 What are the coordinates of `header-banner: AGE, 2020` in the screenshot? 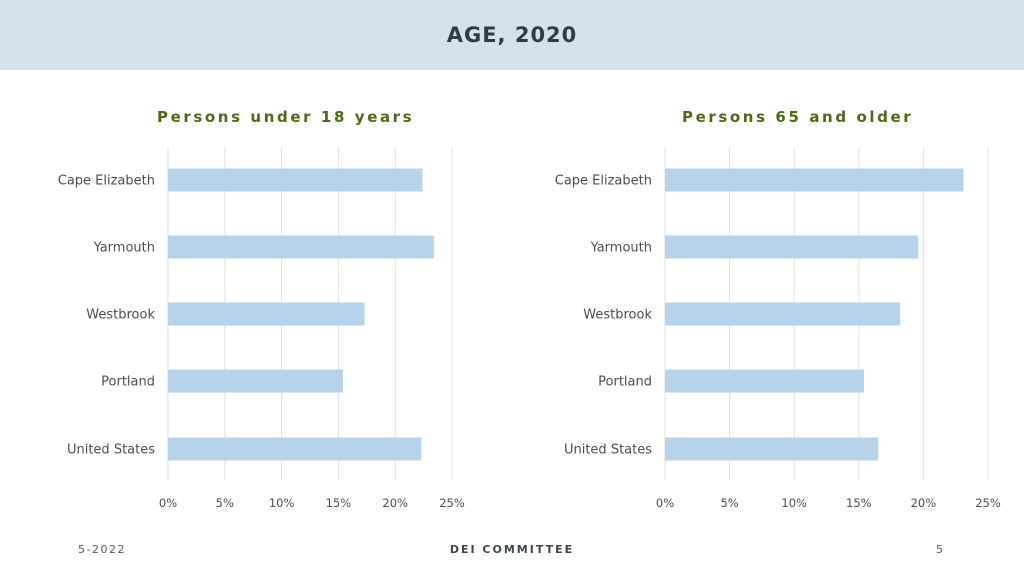 It's located at (512, 35).